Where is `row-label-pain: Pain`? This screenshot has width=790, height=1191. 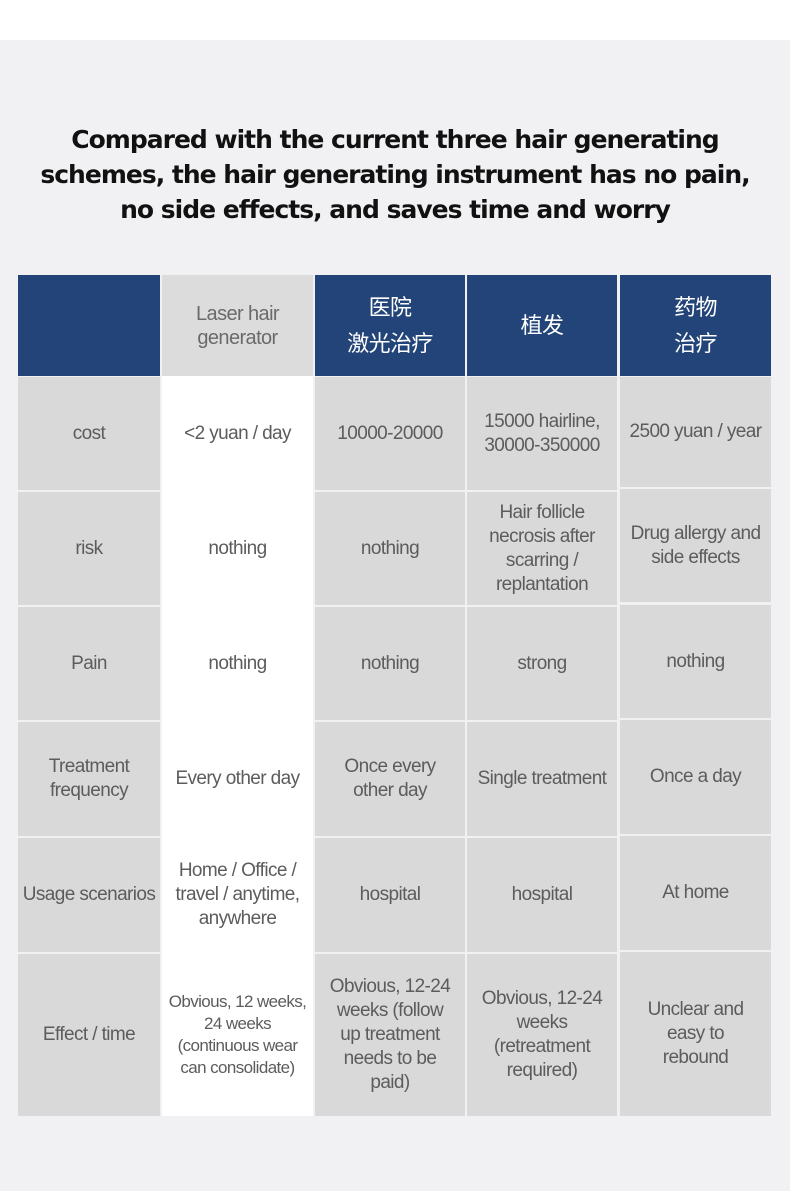
row-label-pain: Pain is located at coordinates (89, 663).